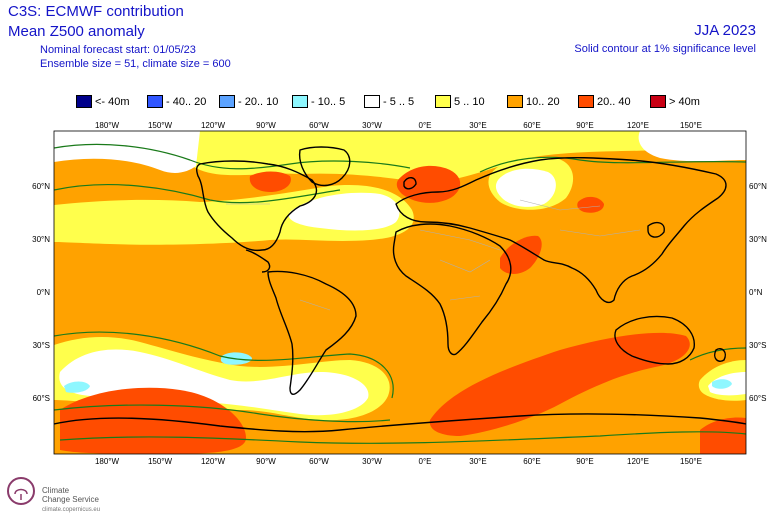  Describe the element at coordinates (96, 11) in the screenshot. I see `title-line-1: C3S: ECMWF contribution` at that location.